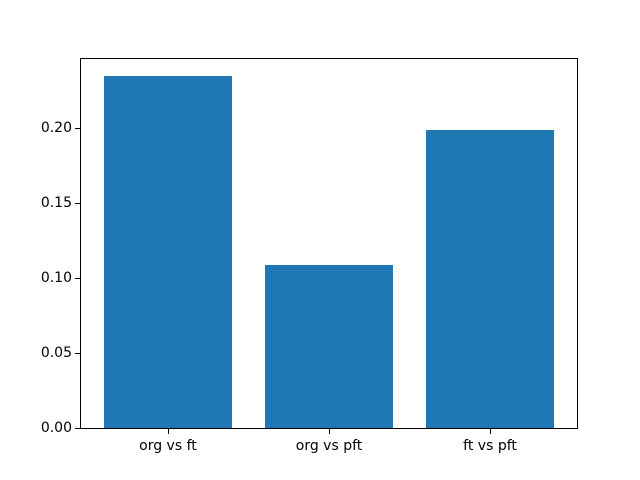 Image resolution: width=640 pixels, height=480 pixels. What do you see at coordinates (490, 279) in the screenshot?
I see `bar-ft-vs-pft` at bounding box center [490, 279].